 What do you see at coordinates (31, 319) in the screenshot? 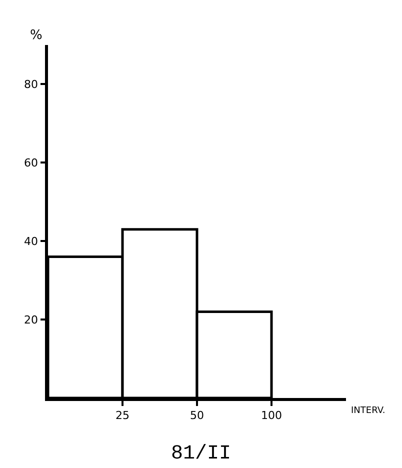
I see `y-tick-label: 20` at bounding box center [31, 319].